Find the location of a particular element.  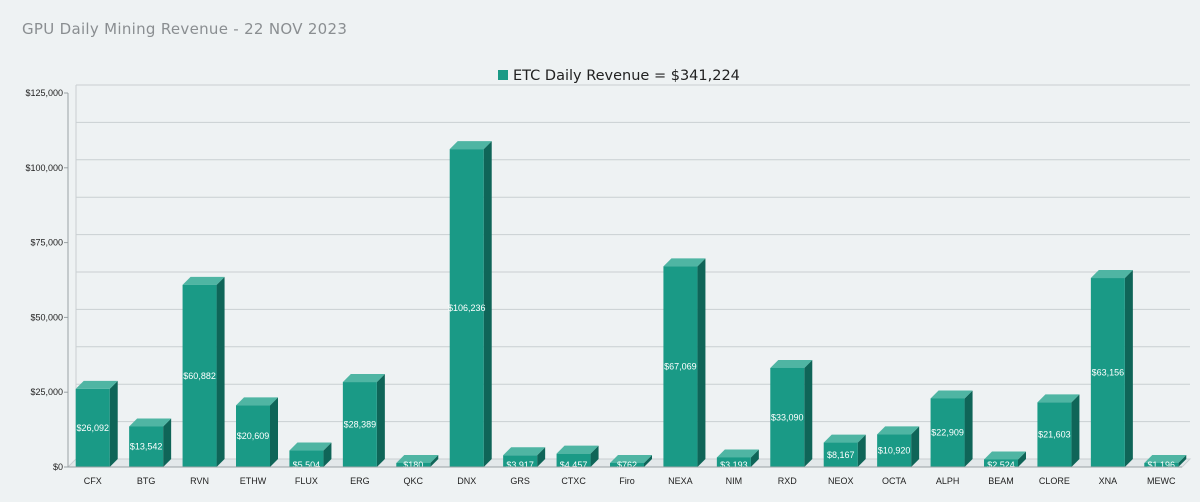

y-tick-label: $0 is located at coordinates (58, 467).